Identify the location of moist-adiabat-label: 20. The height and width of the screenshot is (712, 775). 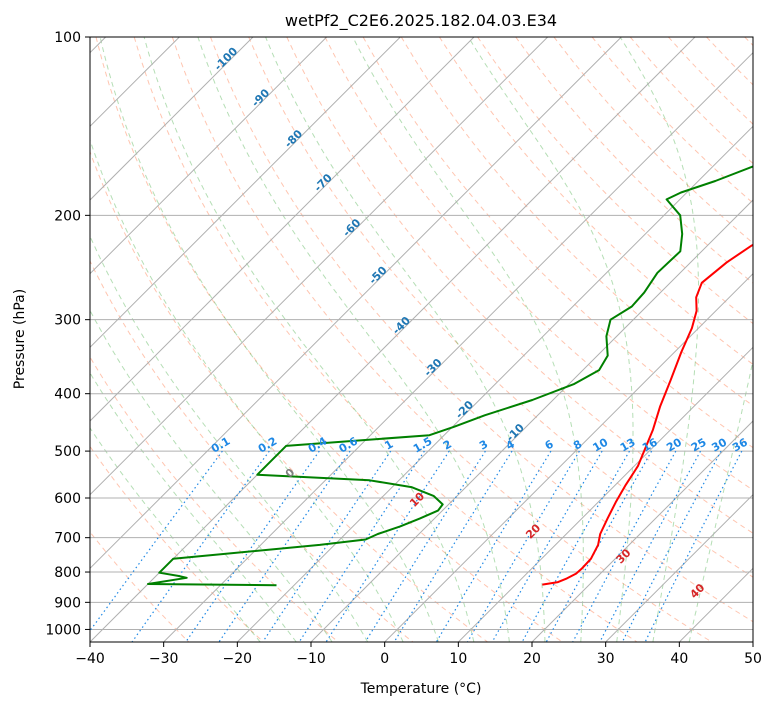
(533, 531).